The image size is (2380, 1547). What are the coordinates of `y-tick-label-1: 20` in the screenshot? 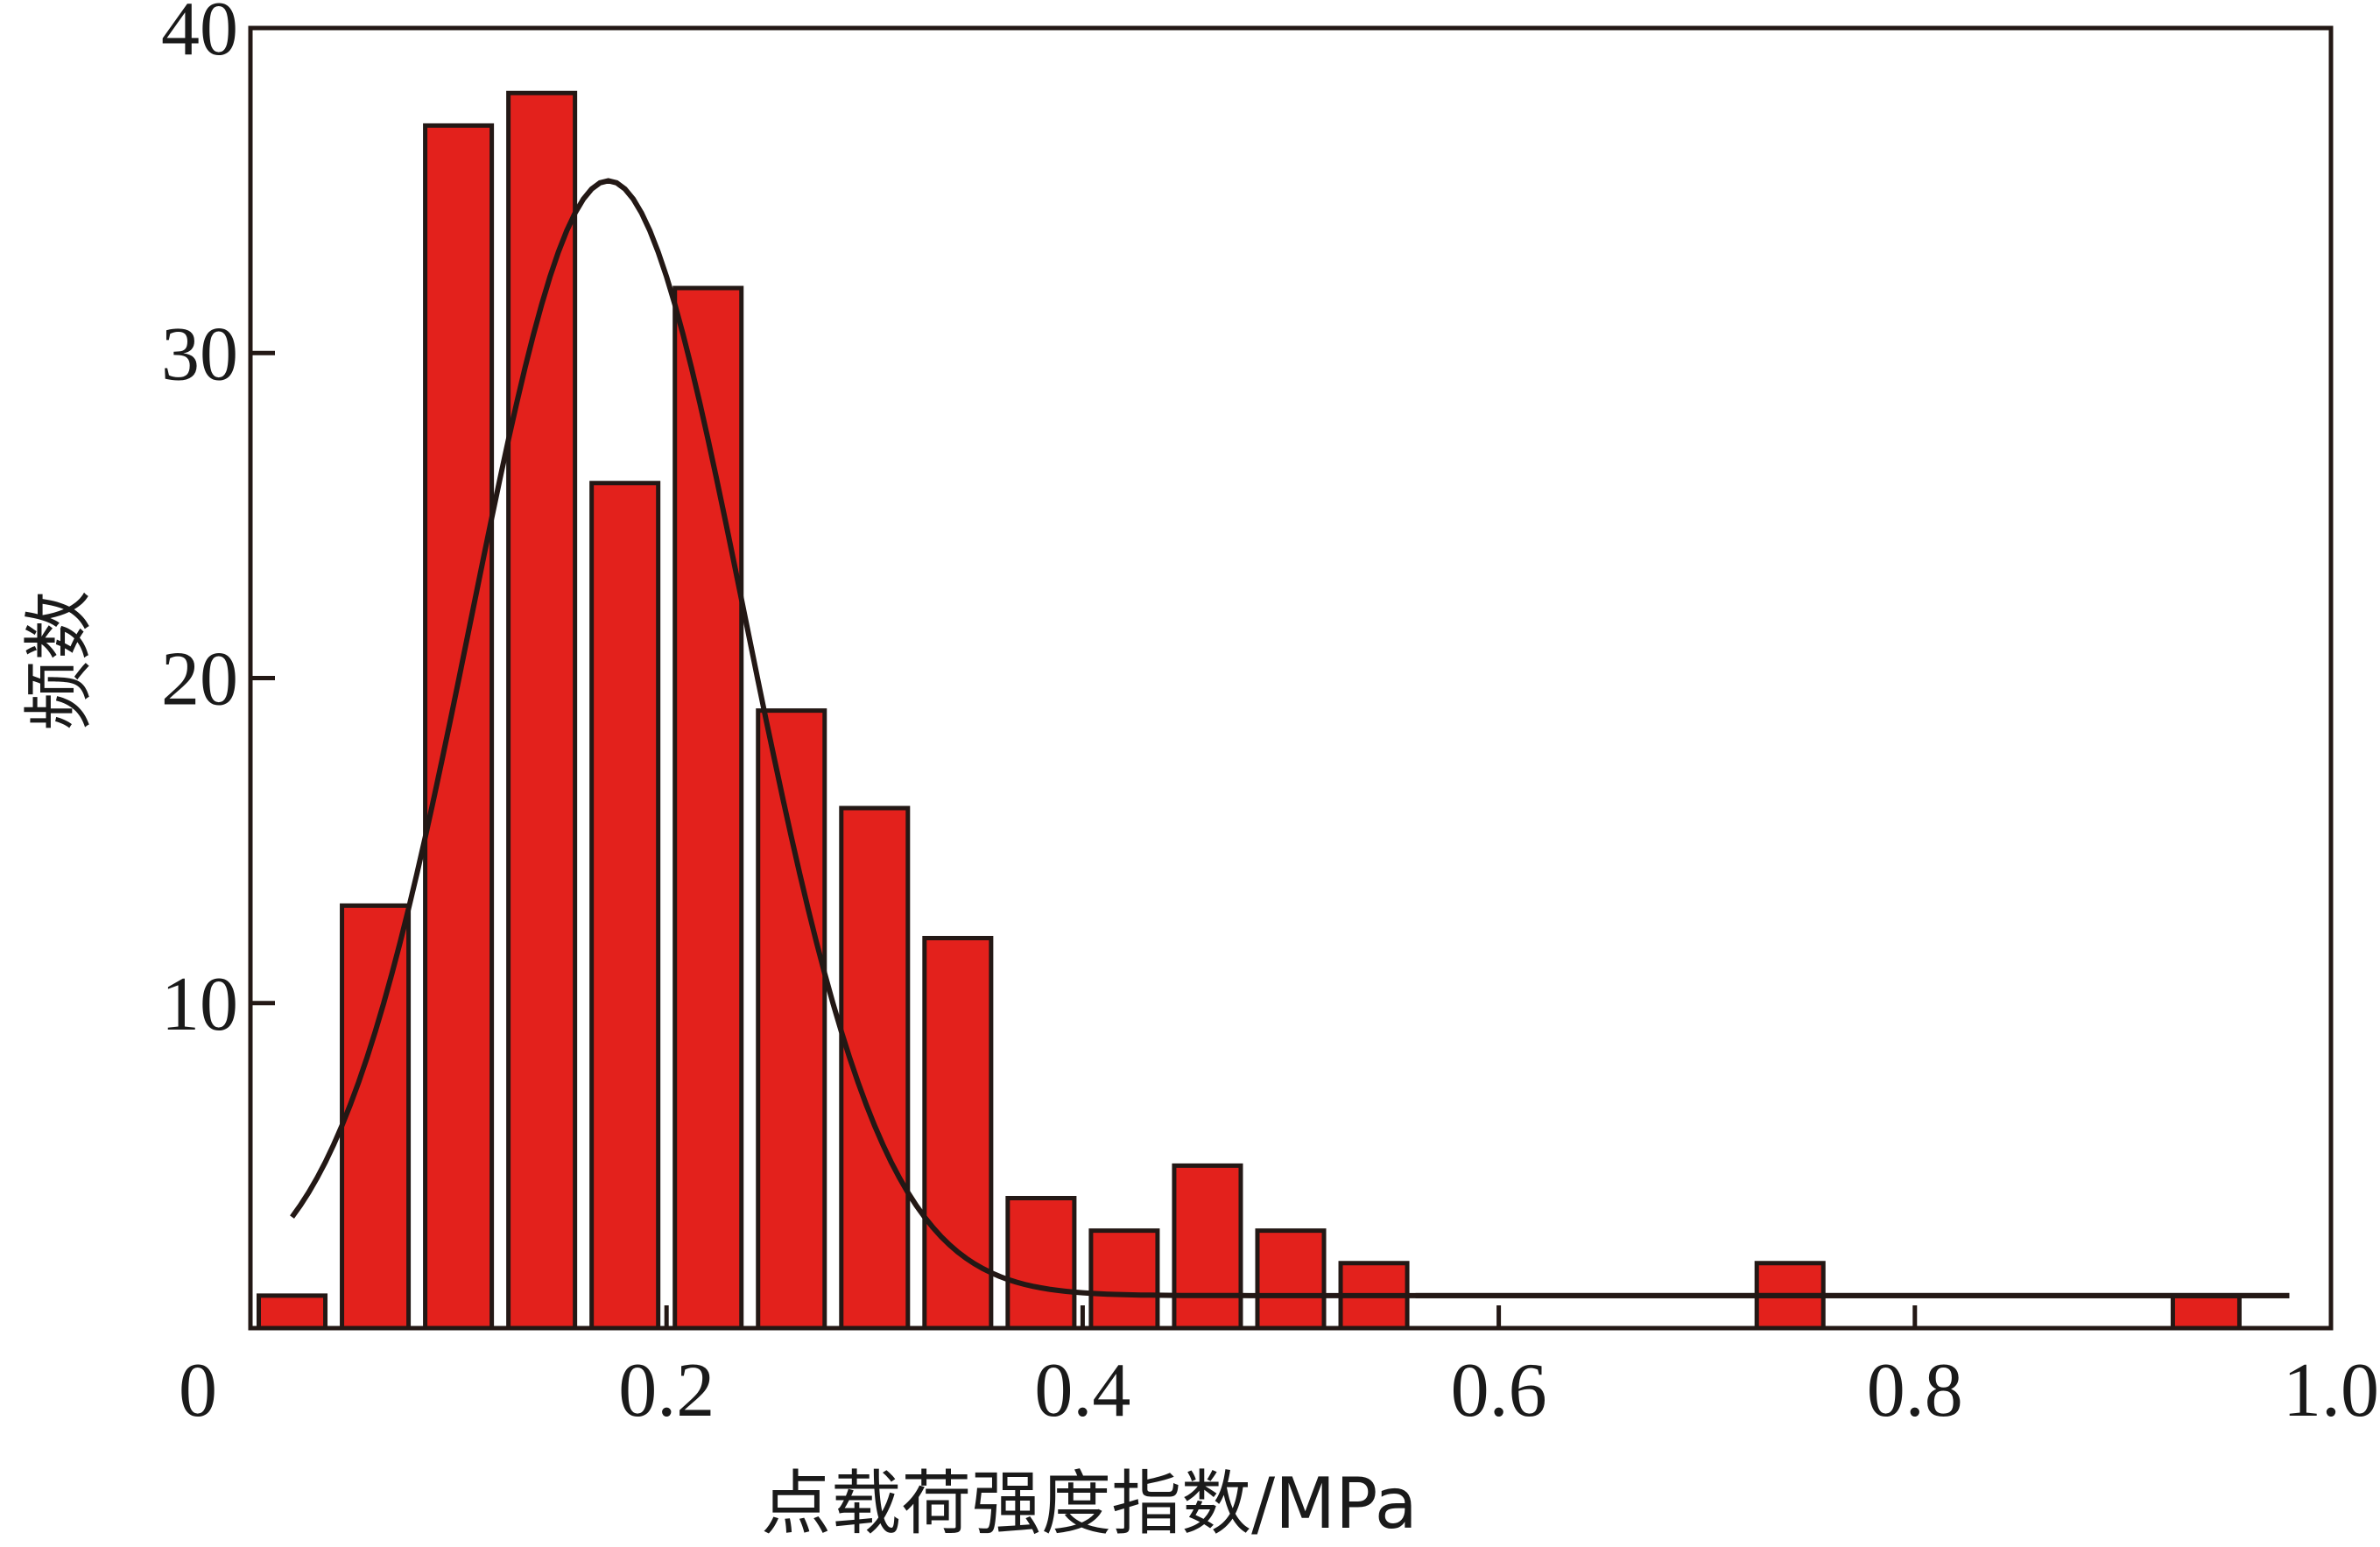 It's located at (199, 679).